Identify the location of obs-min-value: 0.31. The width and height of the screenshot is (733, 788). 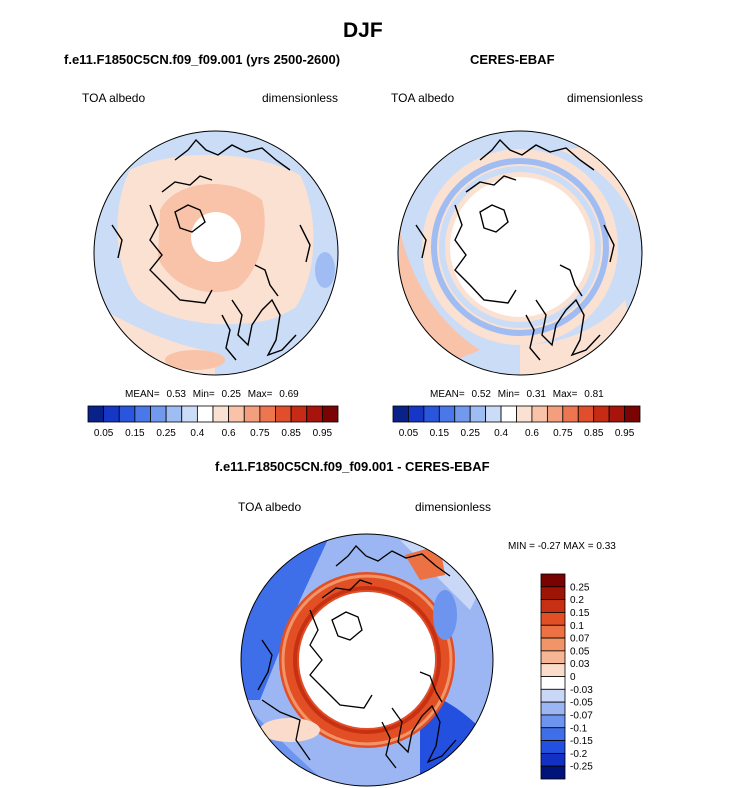
(536, 394).